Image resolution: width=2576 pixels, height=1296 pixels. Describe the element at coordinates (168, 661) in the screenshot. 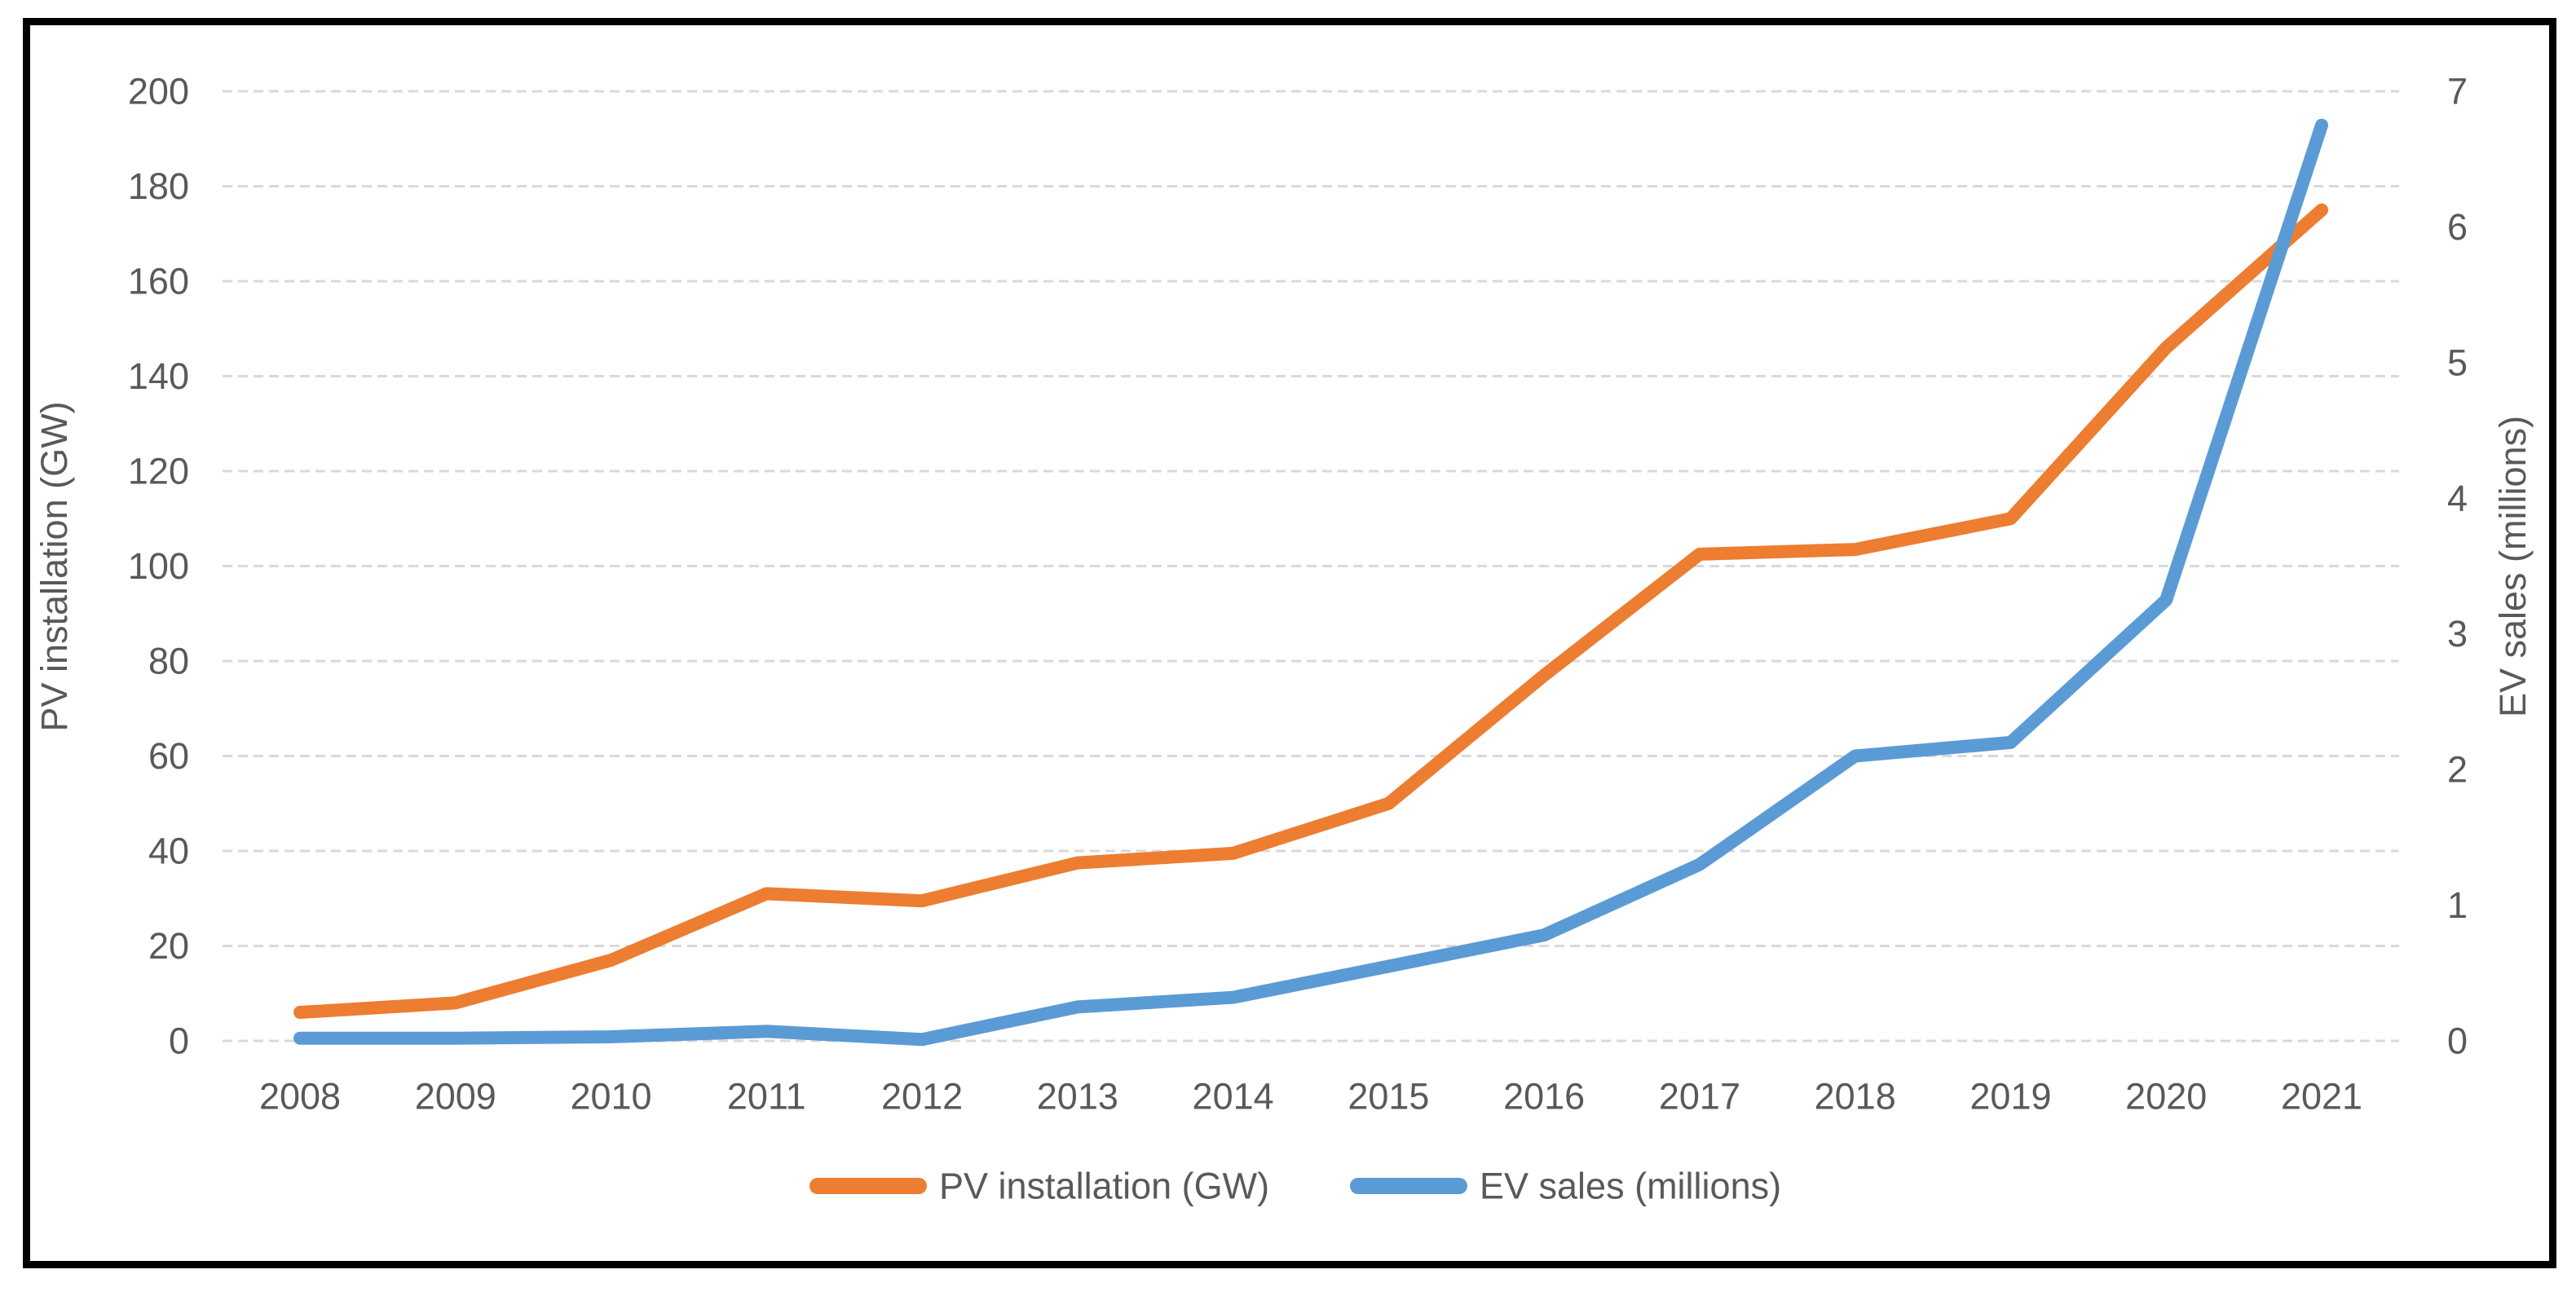

I see `left-tick-label: 80` at that location.